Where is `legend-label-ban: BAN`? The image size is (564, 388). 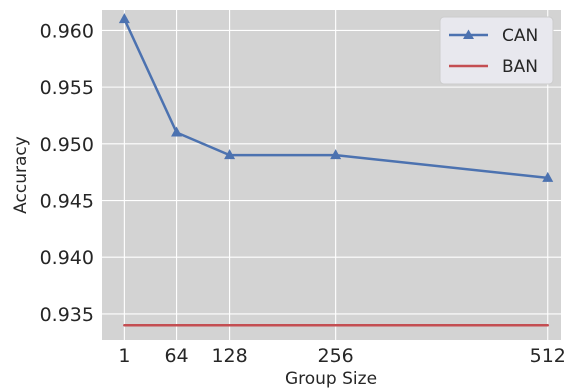 legend-label-ban: BAN is located at coordinates (520, 67).